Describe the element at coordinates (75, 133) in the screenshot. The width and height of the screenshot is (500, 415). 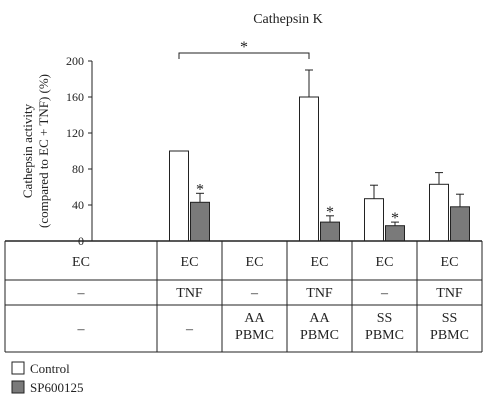
I see `y-tick-label: 120` at that location.